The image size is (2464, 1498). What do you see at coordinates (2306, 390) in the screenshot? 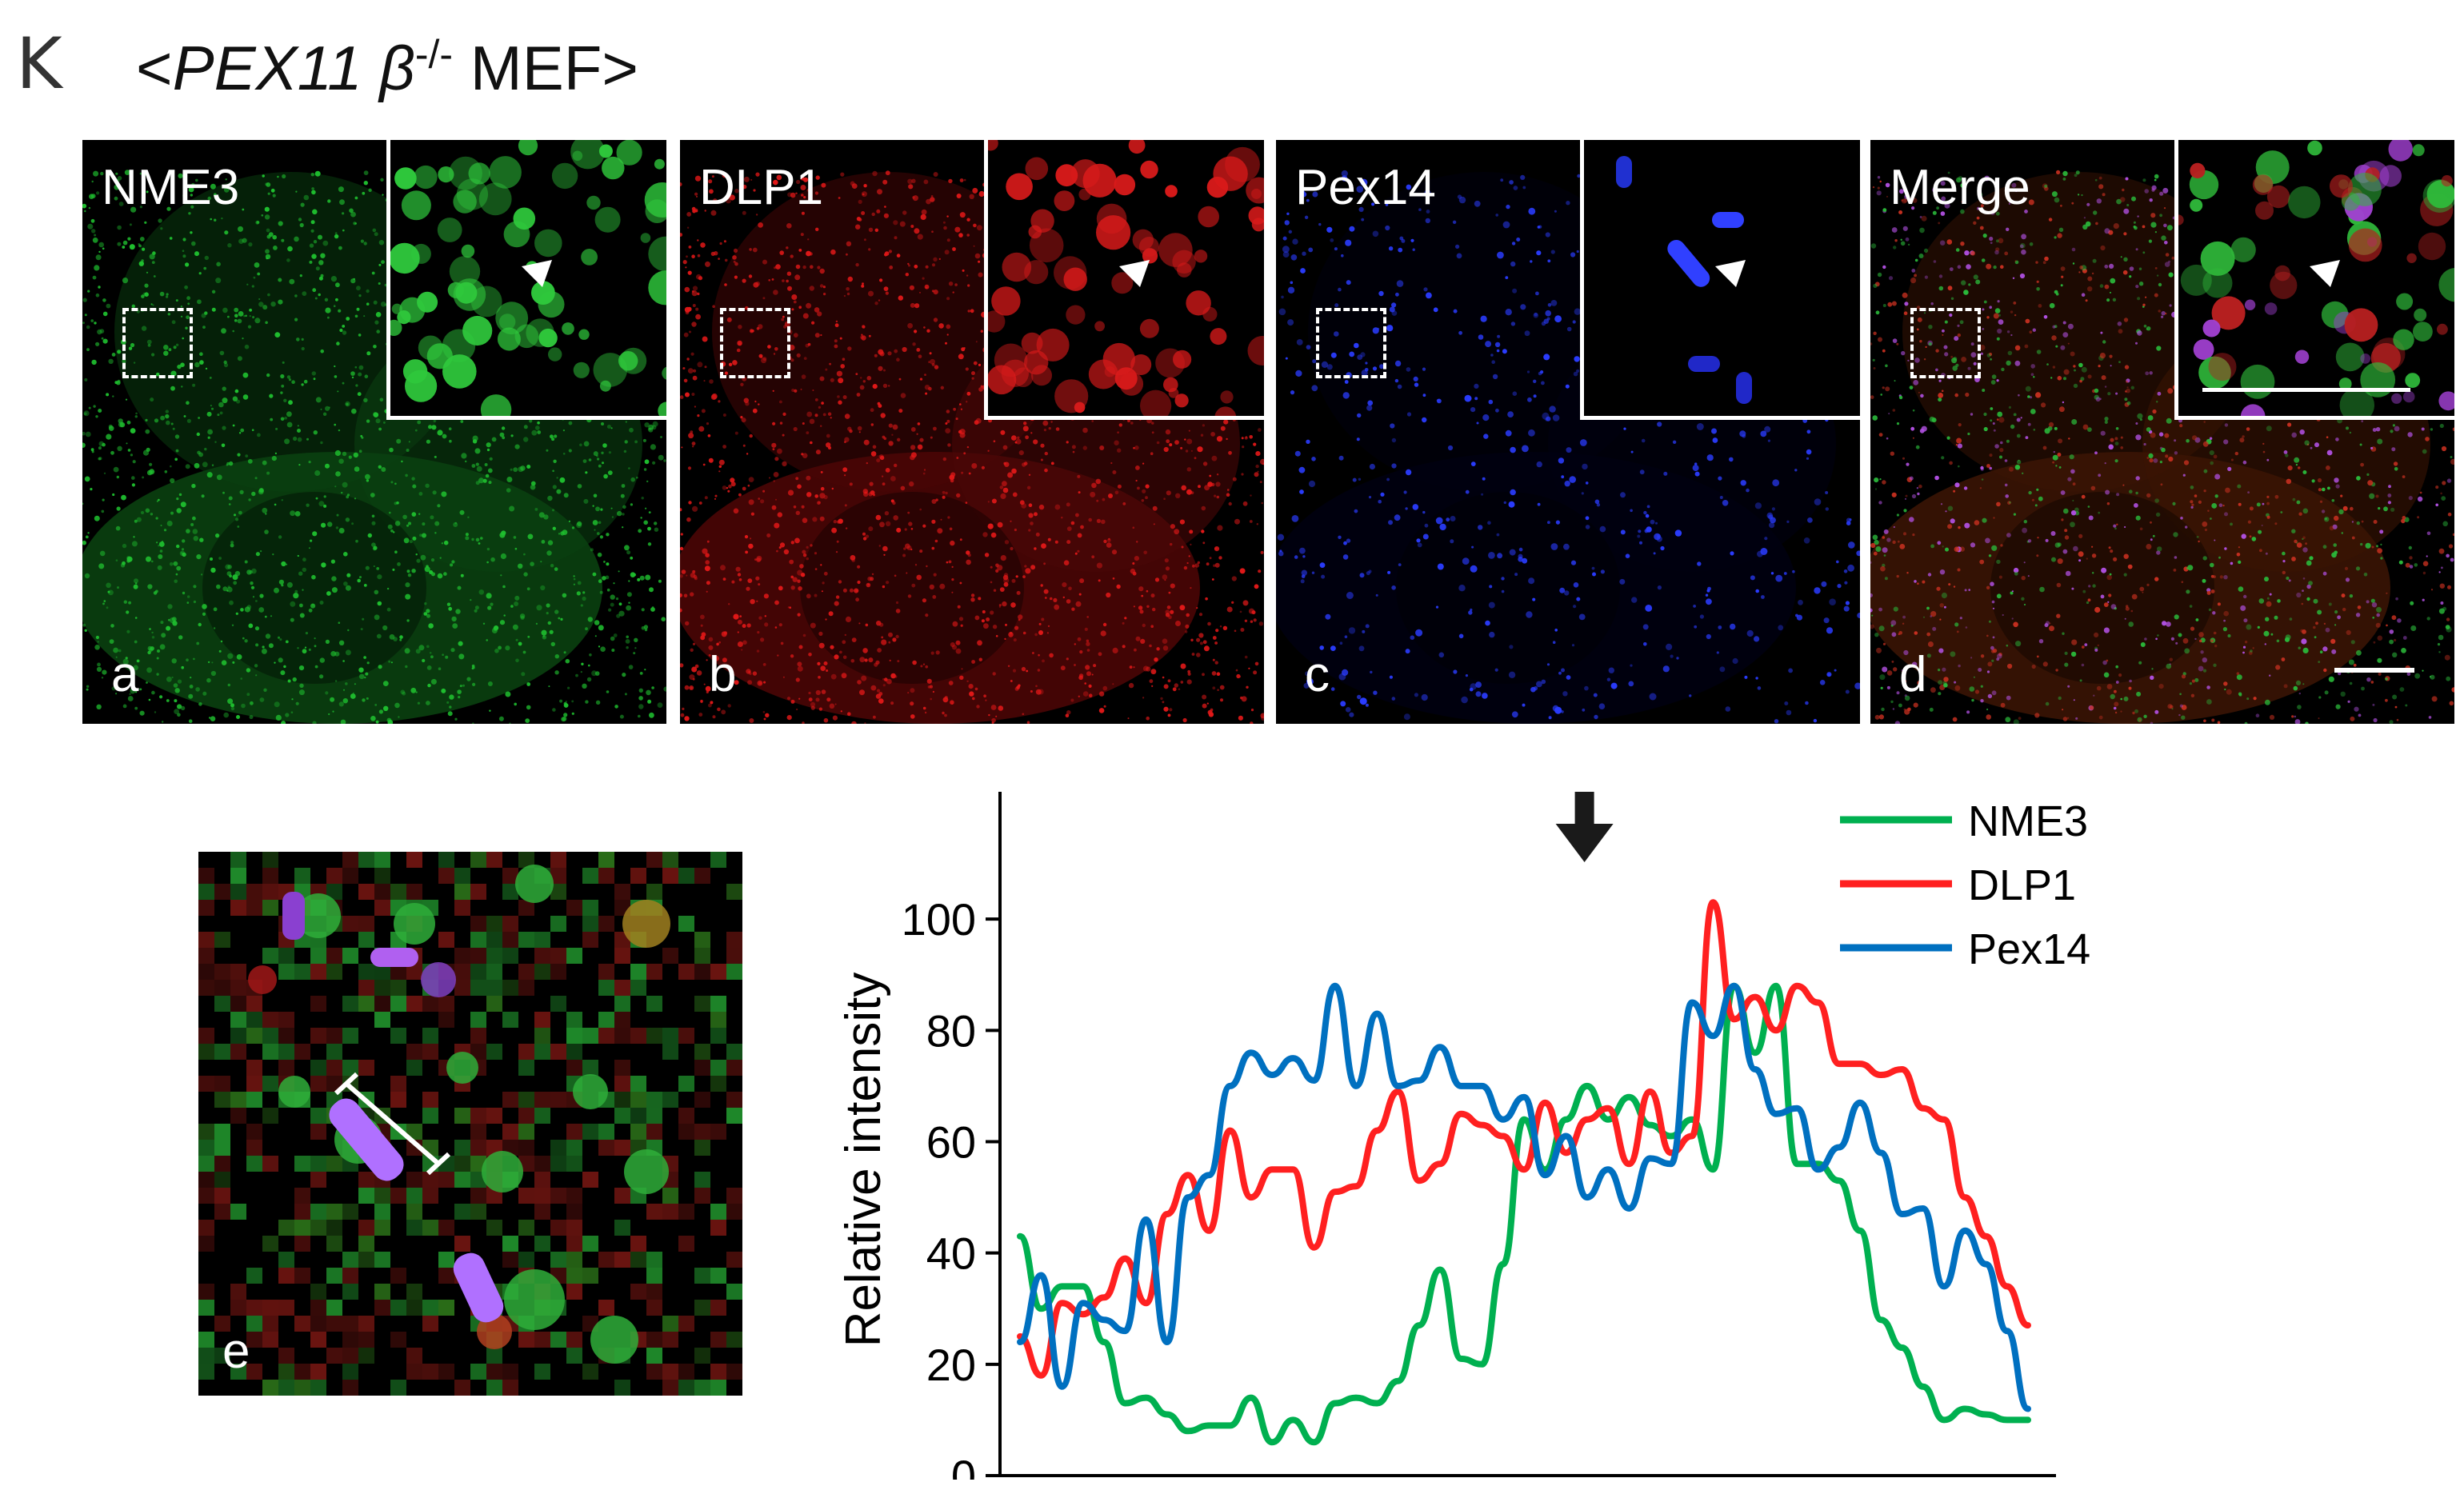
I see `inset-scale-bar` at bounding box center [2306, 390].